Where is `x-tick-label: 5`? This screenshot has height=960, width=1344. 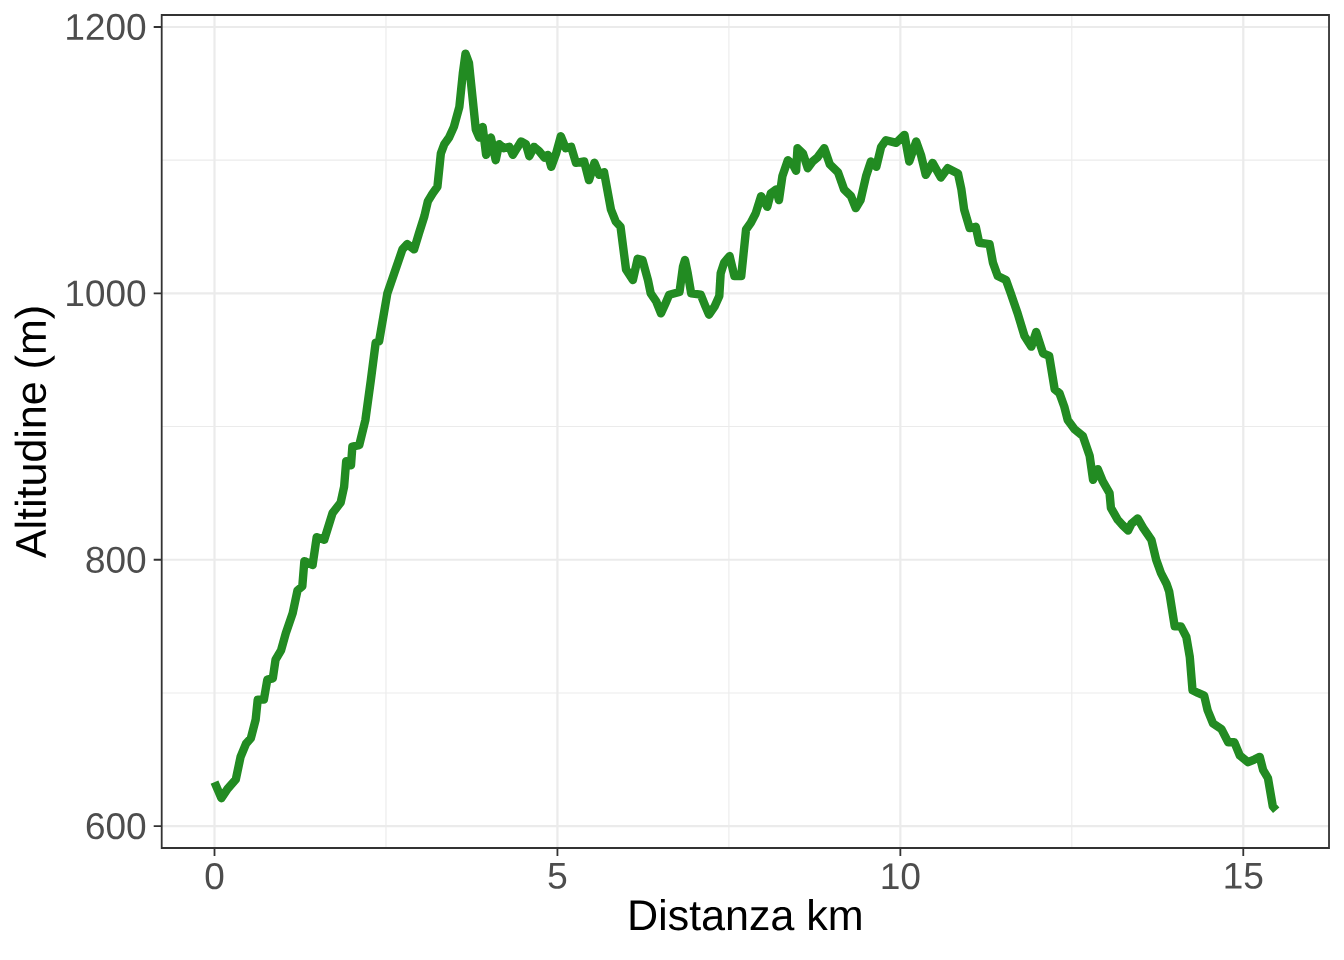
x-tick-label: 5 is located at coordinates (557, 876).